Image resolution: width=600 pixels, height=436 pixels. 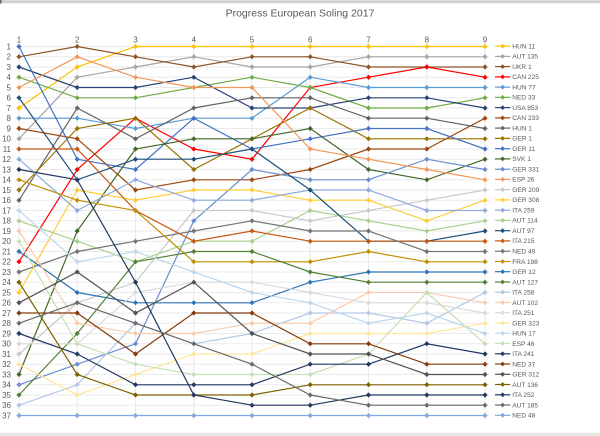 What do you see at coordinates (6, 159) in the screenshot?
I see `svg-text: 12` at bounding box center [6, 159].